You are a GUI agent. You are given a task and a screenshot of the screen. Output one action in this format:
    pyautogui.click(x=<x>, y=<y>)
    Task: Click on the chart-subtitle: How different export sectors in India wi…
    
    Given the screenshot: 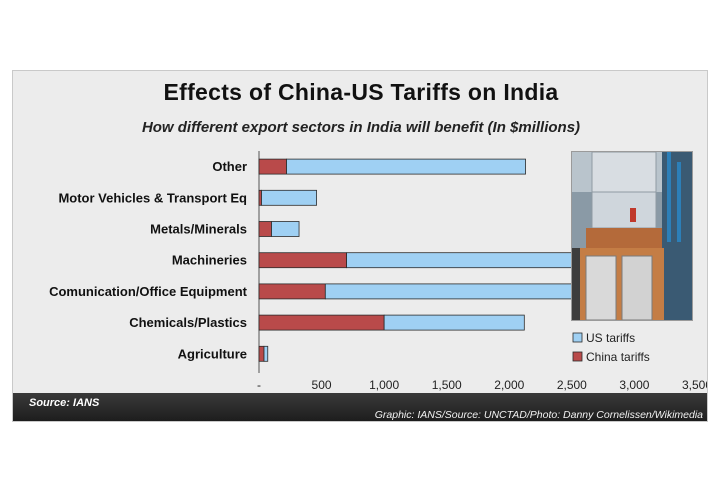 What is the action you would take?
    pyautogui.click(x=361, y=127)
    